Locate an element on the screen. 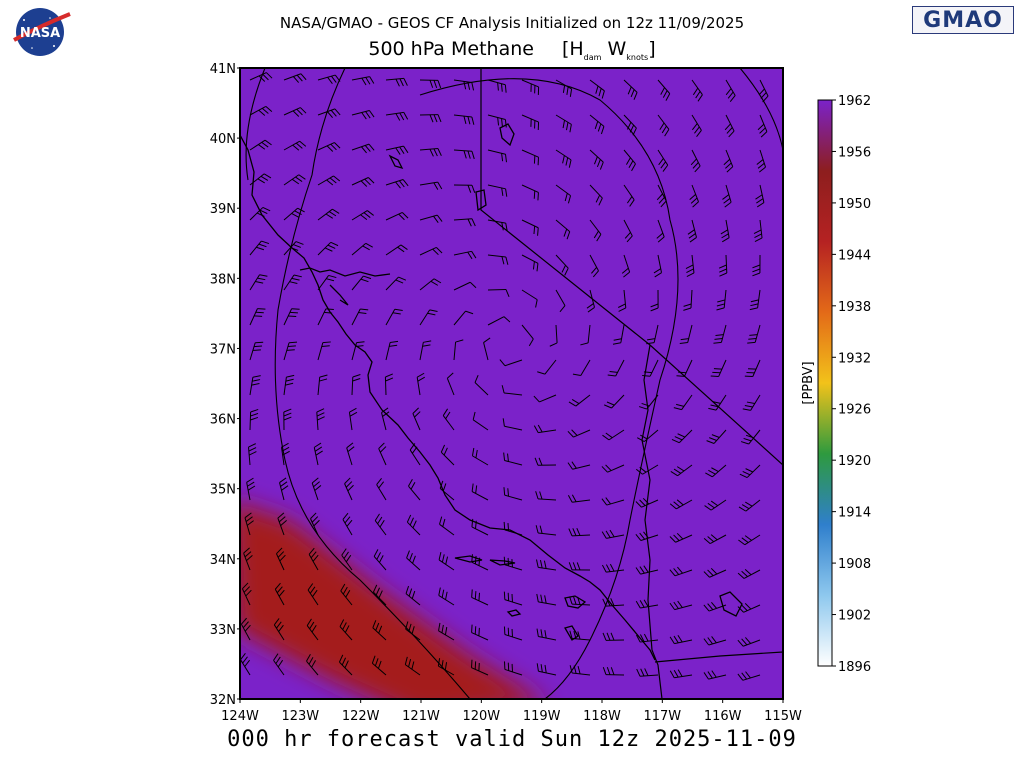 This screenshot has width=1024, height=768. latitude-label: 40N is located at coordinates (223, 139).